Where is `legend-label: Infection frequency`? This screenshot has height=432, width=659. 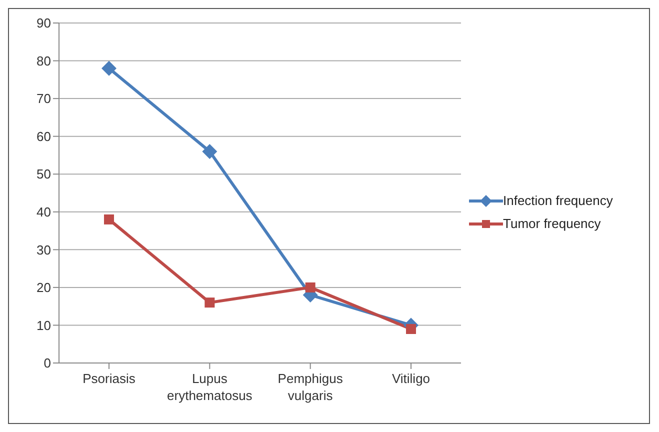 legend-label: Infection frequency is located at coordinates (558, 200).